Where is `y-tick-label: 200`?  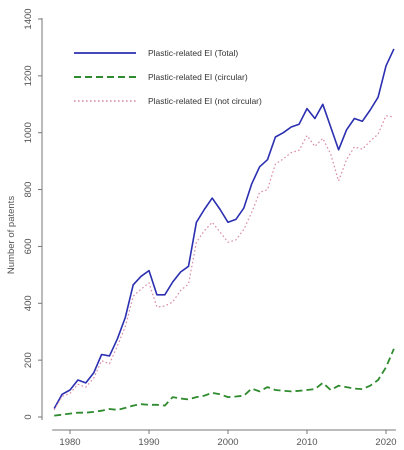
y-tick-label: 200 is located at coordinates (28, 360).